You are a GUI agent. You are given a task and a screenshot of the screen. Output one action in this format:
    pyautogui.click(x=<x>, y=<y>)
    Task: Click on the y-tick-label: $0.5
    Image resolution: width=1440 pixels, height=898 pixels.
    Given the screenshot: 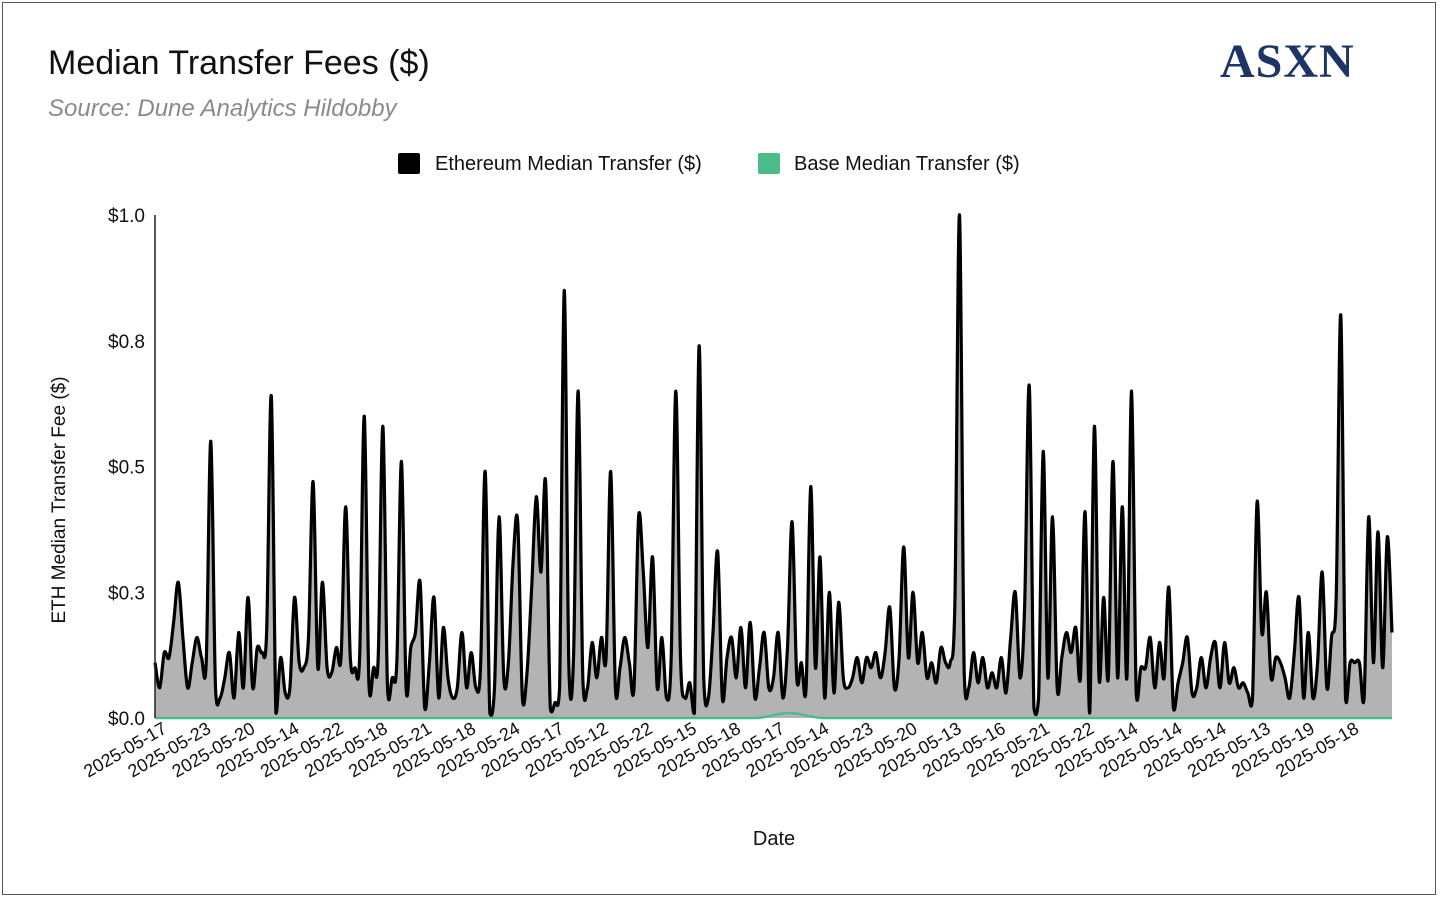 What is the action you would take?
    pyautogui.click(x=126, y=468)
    